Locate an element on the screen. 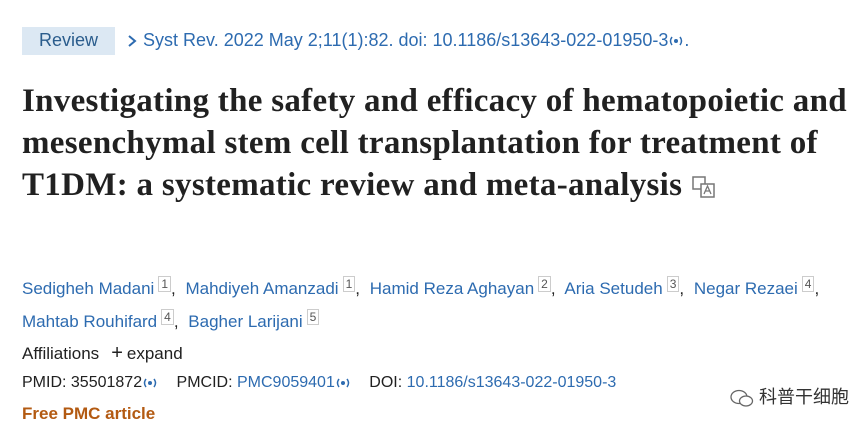 Image resolution: width=865 pixels, height=433 pixels. author-name: Bagher Larijani is located at coordinates (245, 321).